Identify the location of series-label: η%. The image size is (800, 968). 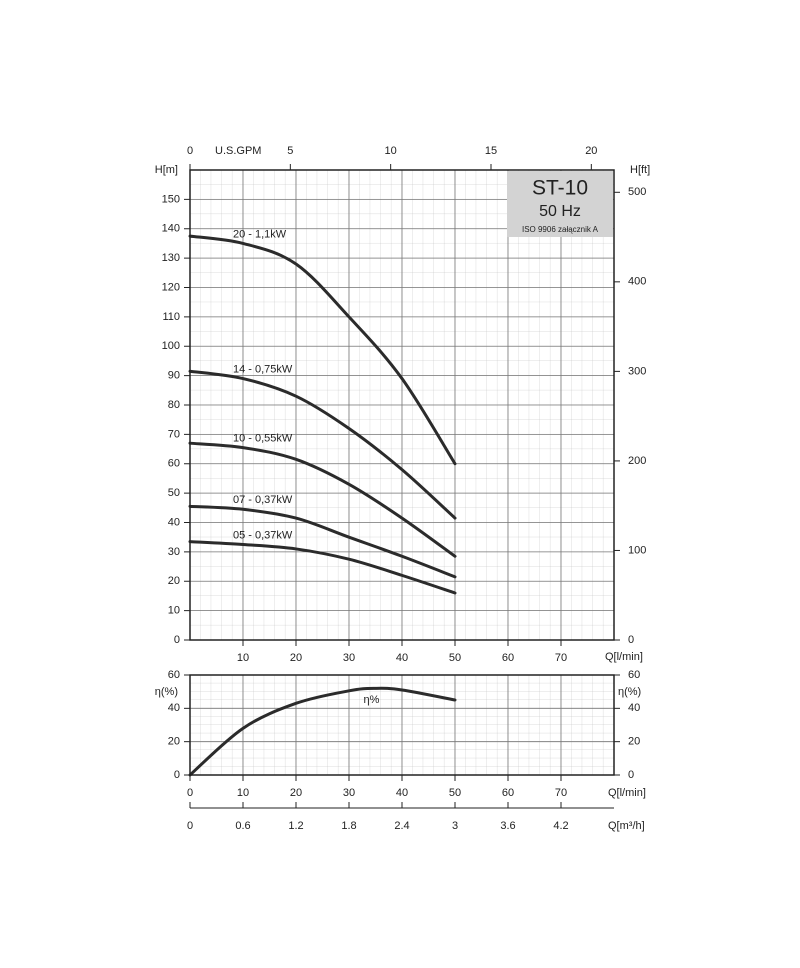
(372, 700).